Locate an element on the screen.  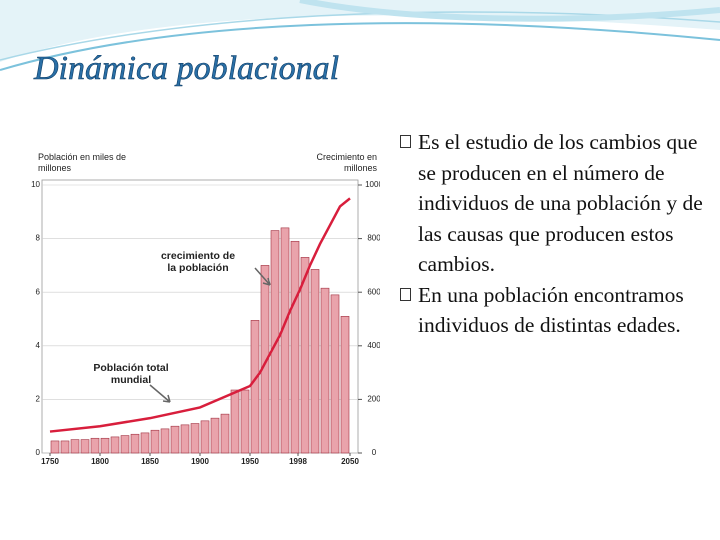
y2-tick-label: 600 is located at coordinates (373, 291).